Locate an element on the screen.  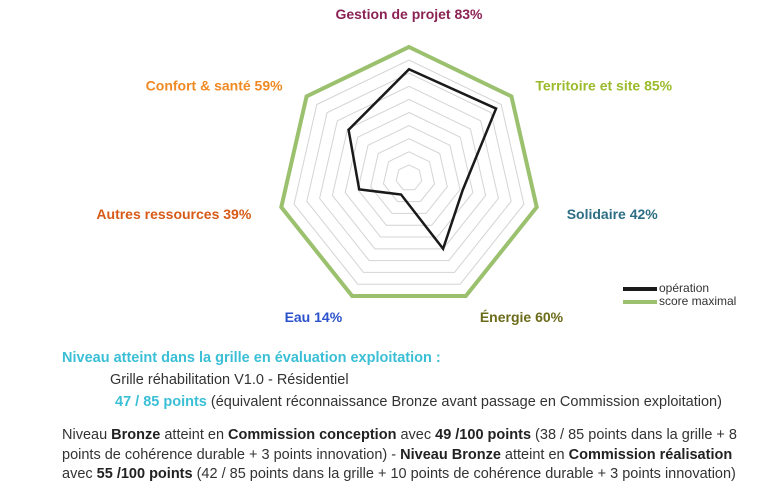
points-value: 47 / 85 points is located at coordinates (161, 402).